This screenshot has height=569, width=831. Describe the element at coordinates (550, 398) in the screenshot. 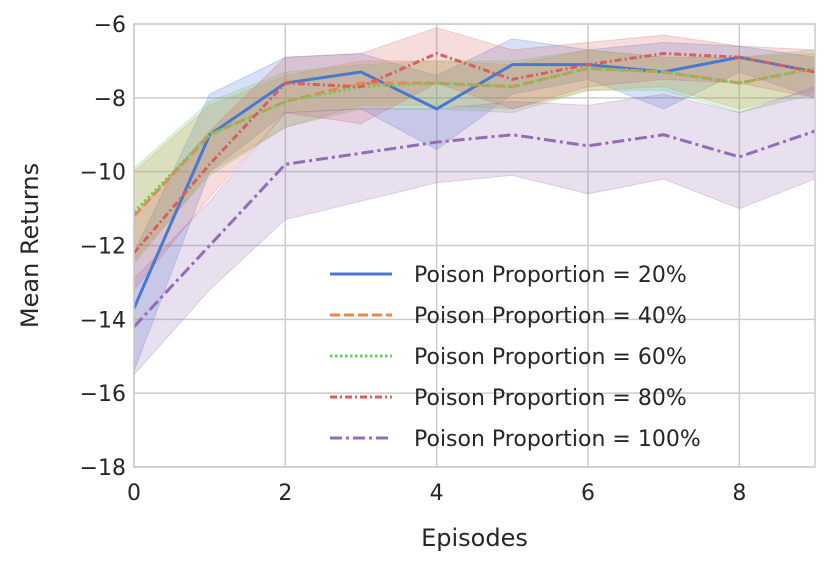

I see `legend-label-poison-proportion-80: Poison Proportion = 80%` at that location.